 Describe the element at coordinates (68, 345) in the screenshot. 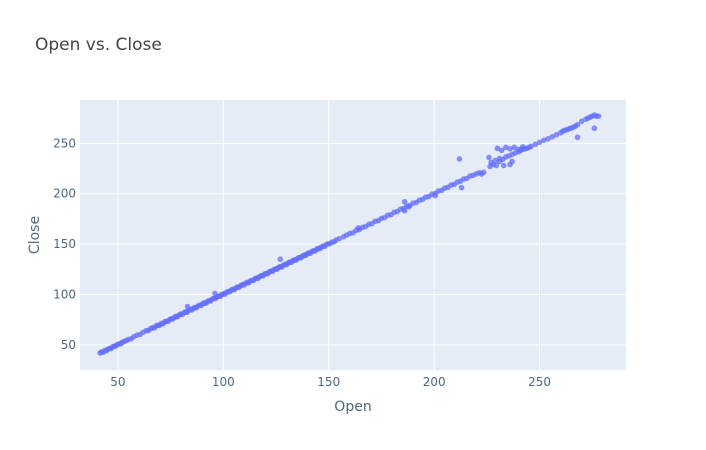

I see `y-tick-label-0: 50` at that location.